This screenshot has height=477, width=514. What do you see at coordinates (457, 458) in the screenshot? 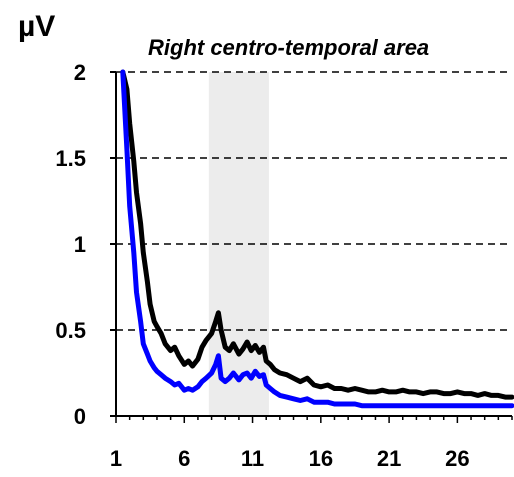
I see `x-tick-label: 26` at bounding box center [457, 458].